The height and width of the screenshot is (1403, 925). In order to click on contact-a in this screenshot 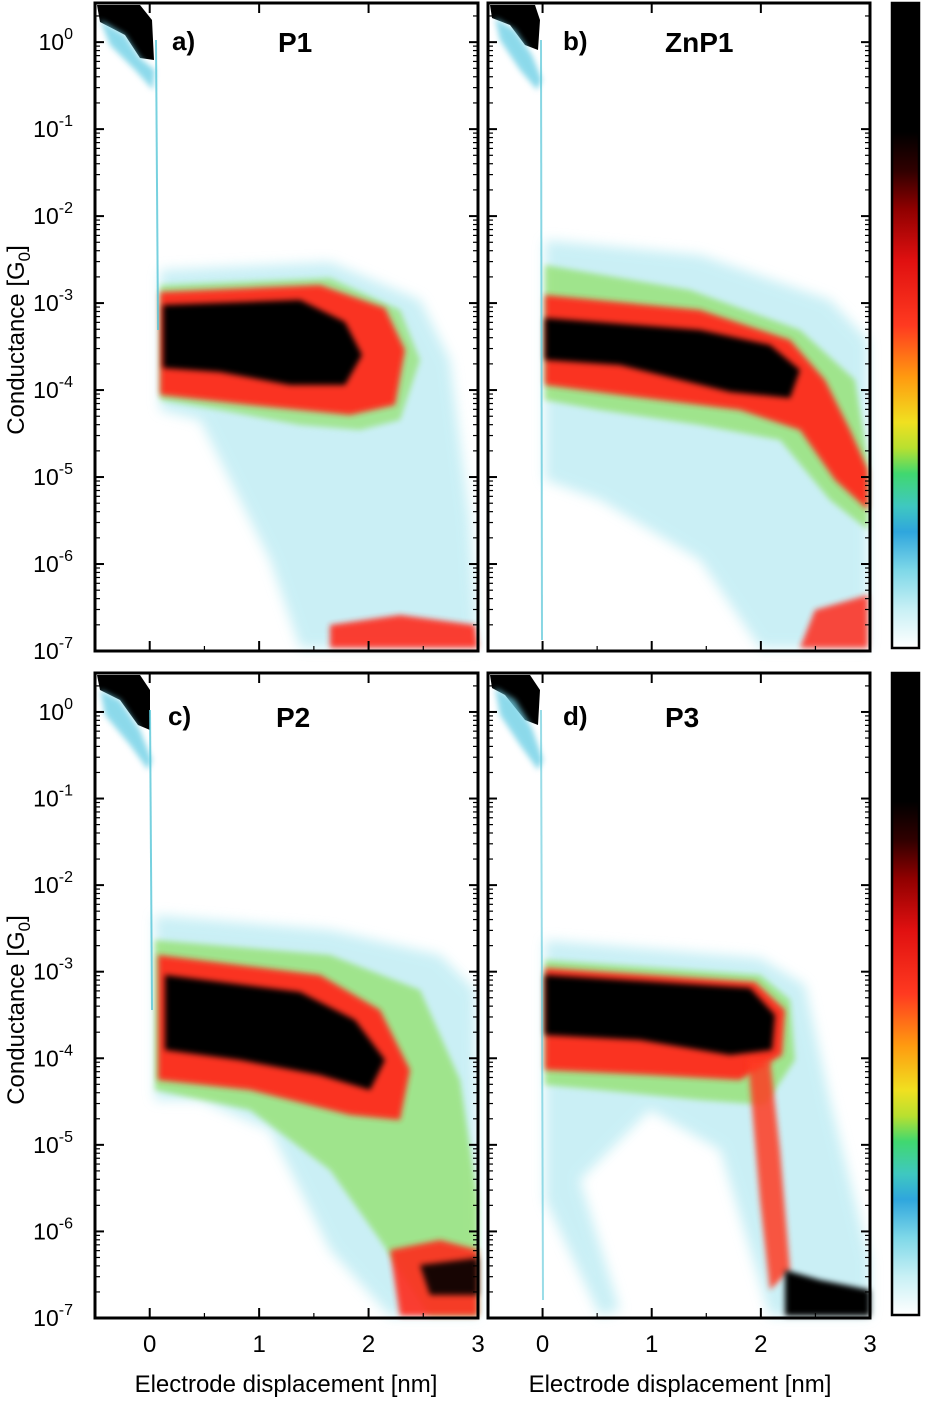, I will do `click(125, 32)`.